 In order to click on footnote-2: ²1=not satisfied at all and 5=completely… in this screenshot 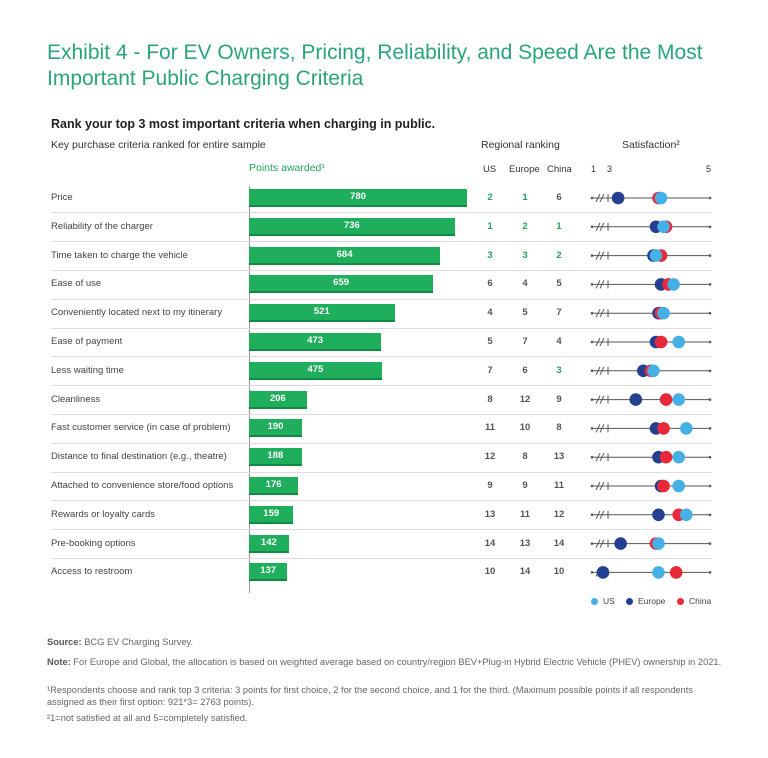, I will do `click(147, 718)`.